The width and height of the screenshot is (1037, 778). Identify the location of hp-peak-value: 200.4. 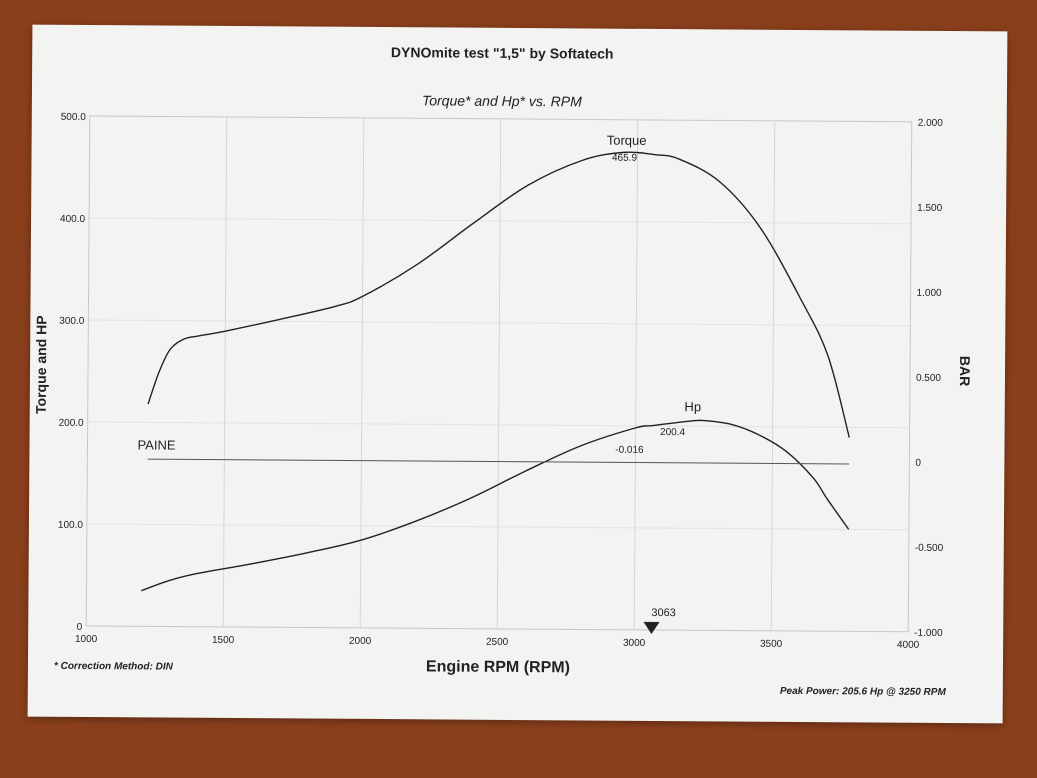
(673, 432).